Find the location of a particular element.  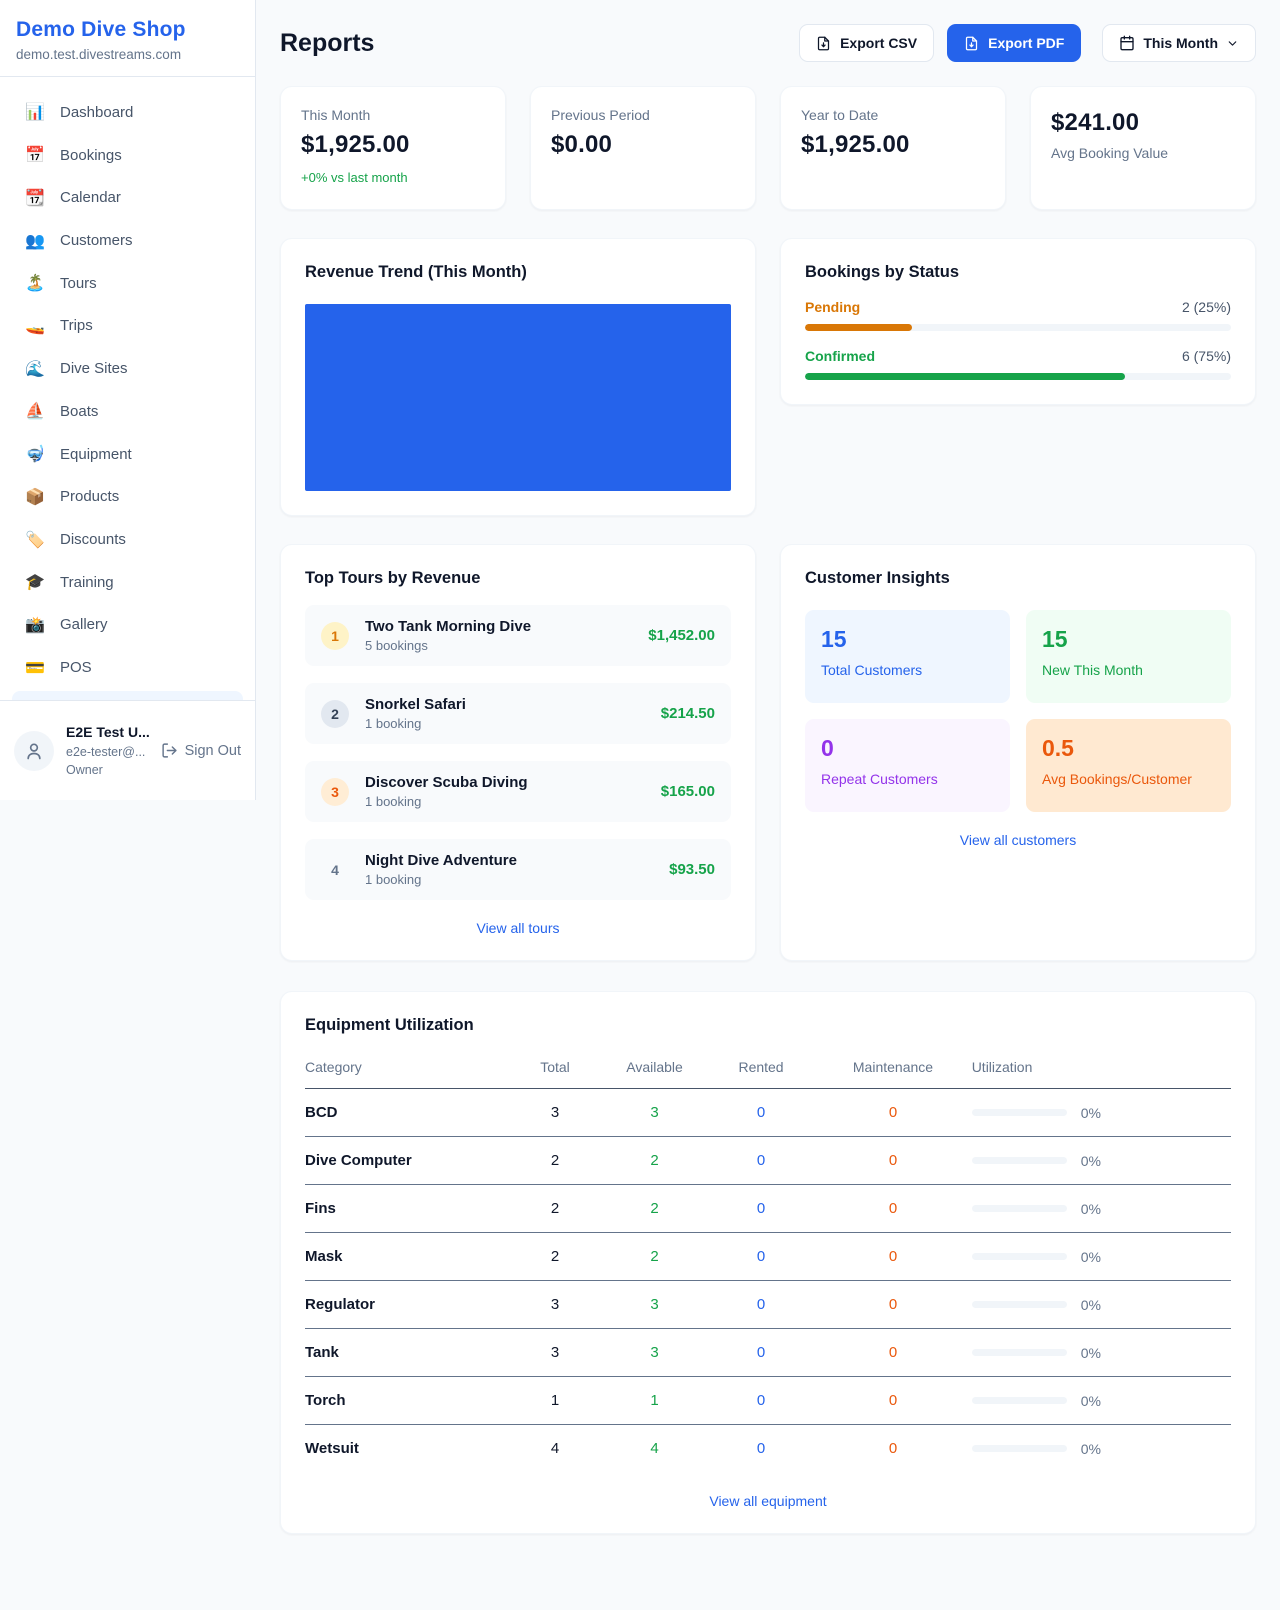

credit-card-icon: 💳 is located at coordinates (35, 668).